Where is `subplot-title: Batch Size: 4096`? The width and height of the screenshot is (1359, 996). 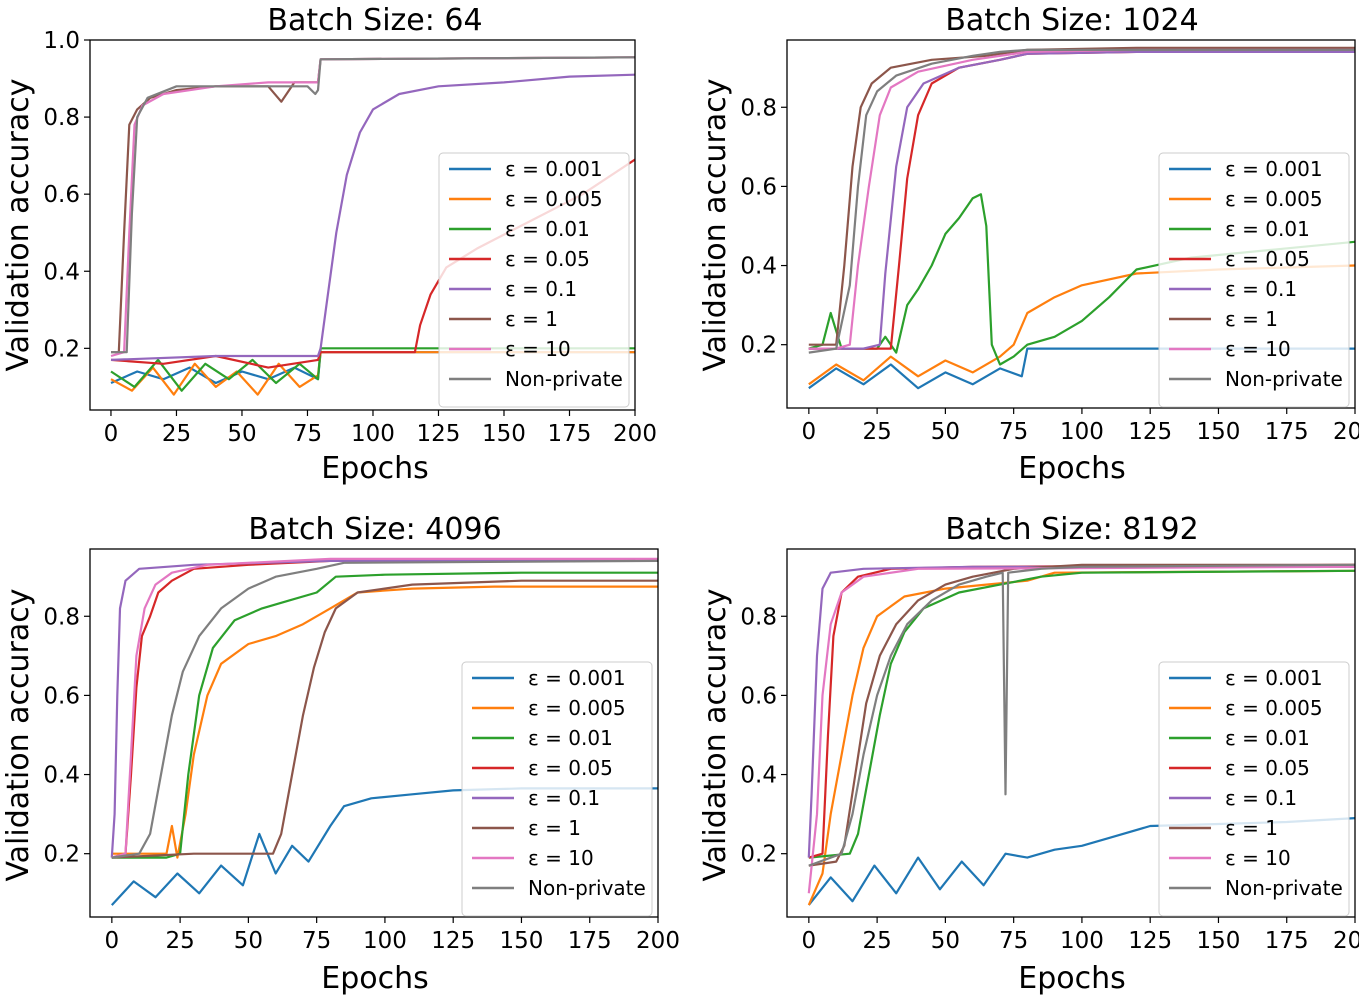 subplot-title: Batch Size: 4096 is located at coordinates (374, 529).